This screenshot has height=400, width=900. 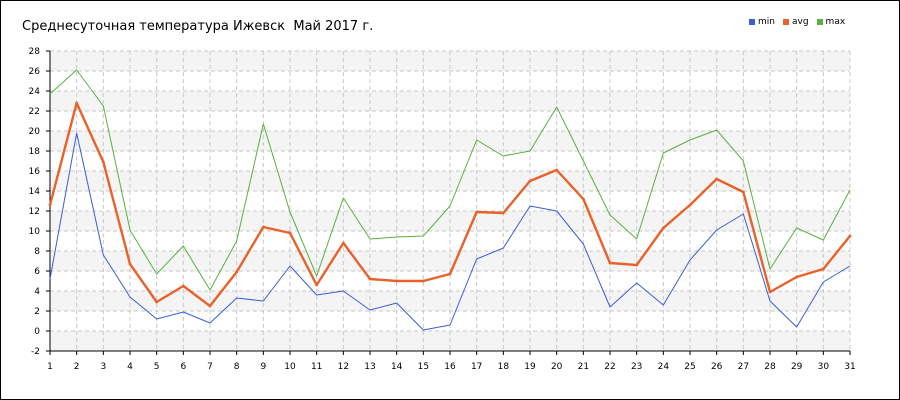 I want to click on x-tick-label: 10, so click(x=290, y=367).